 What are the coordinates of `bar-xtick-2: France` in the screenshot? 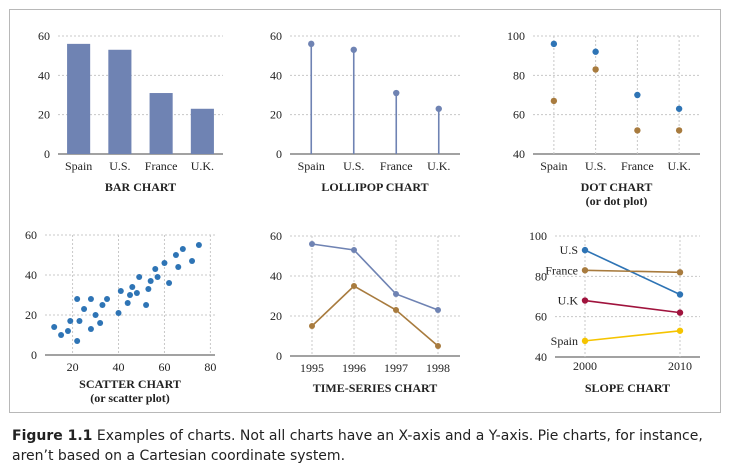 It's located at (161, 166).